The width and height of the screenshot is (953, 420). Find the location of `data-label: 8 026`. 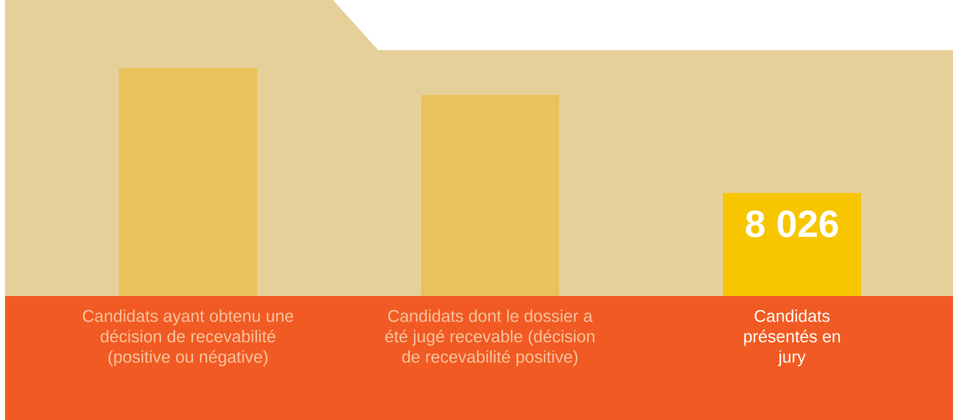

data-label: 8 026 is located at coordinates (792, 224).